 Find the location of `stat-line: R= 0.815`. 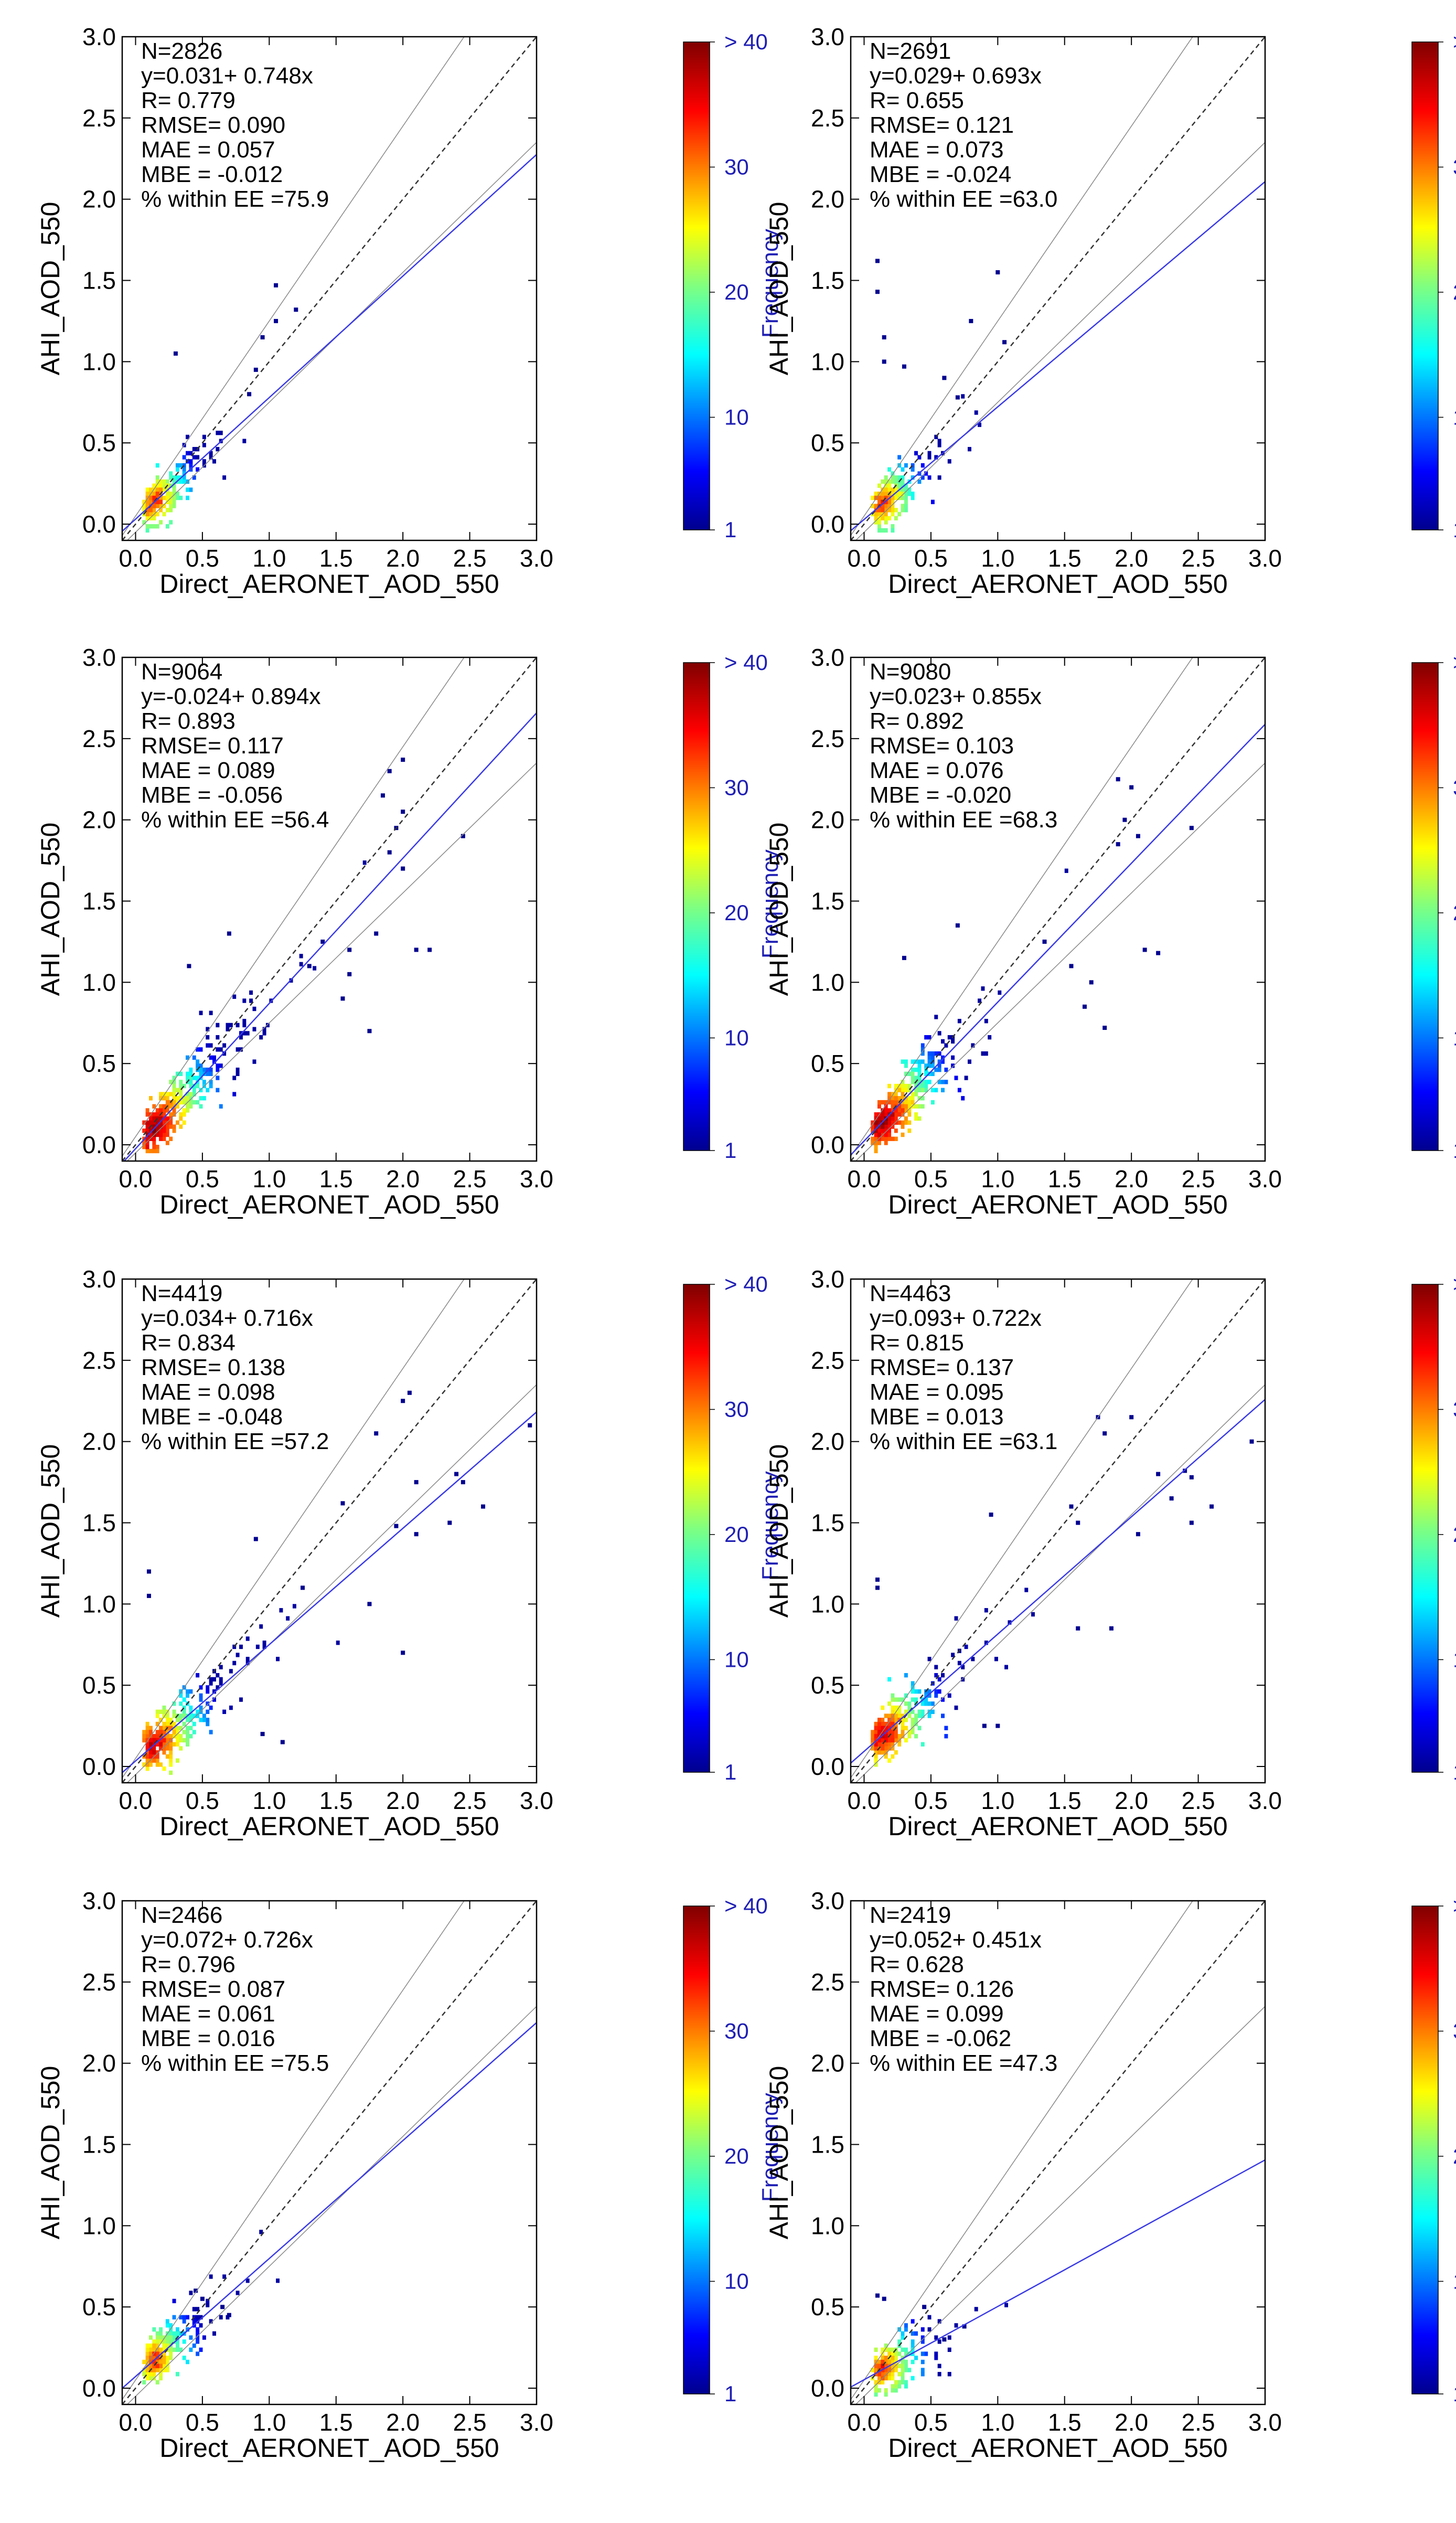

stat-line: R= 0.815 is located at coordinates (917, 1343).